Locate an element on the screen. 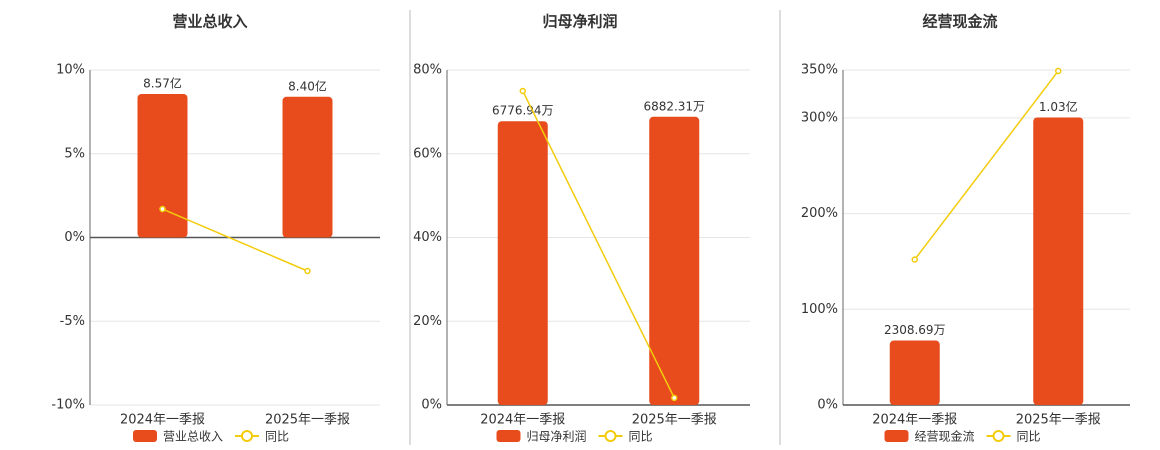 This screenshot has height=450, width=1160. data-label: 8.57亿 is located at coordinates (162, 82).